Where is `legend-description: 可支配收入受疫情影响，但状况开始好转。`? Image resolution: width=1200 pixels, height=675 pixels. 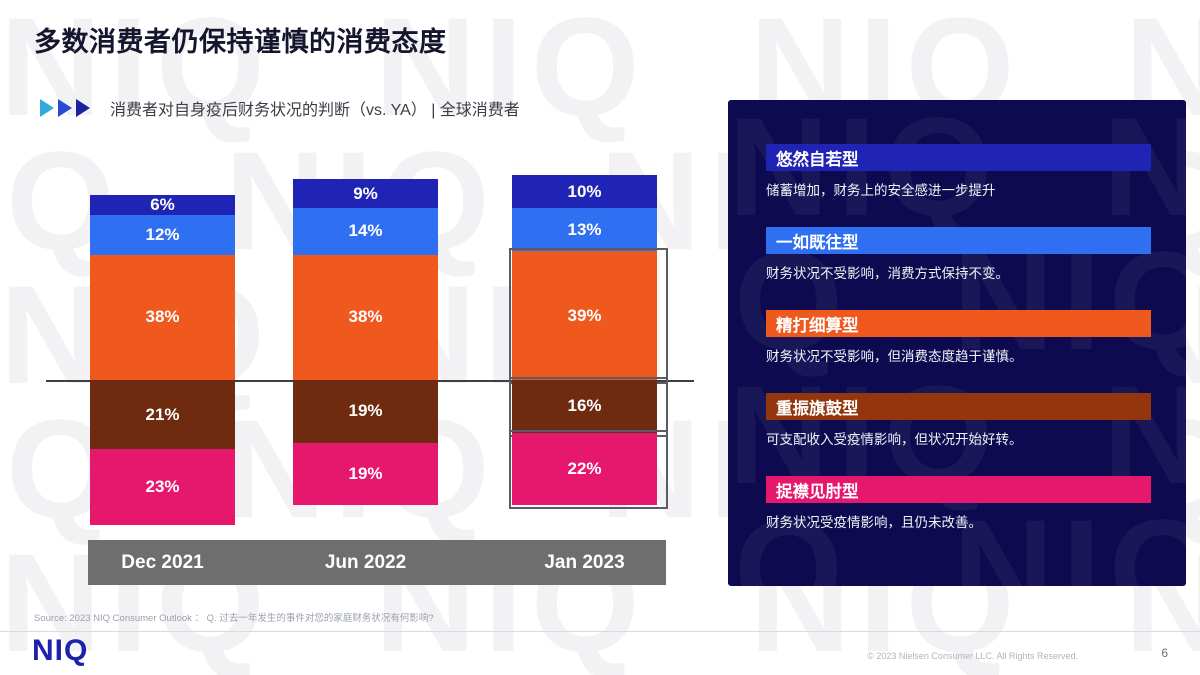 legend-description: 可支配收入受疫情影响，但状况开始好转。 is located at coordinates (894, 439).